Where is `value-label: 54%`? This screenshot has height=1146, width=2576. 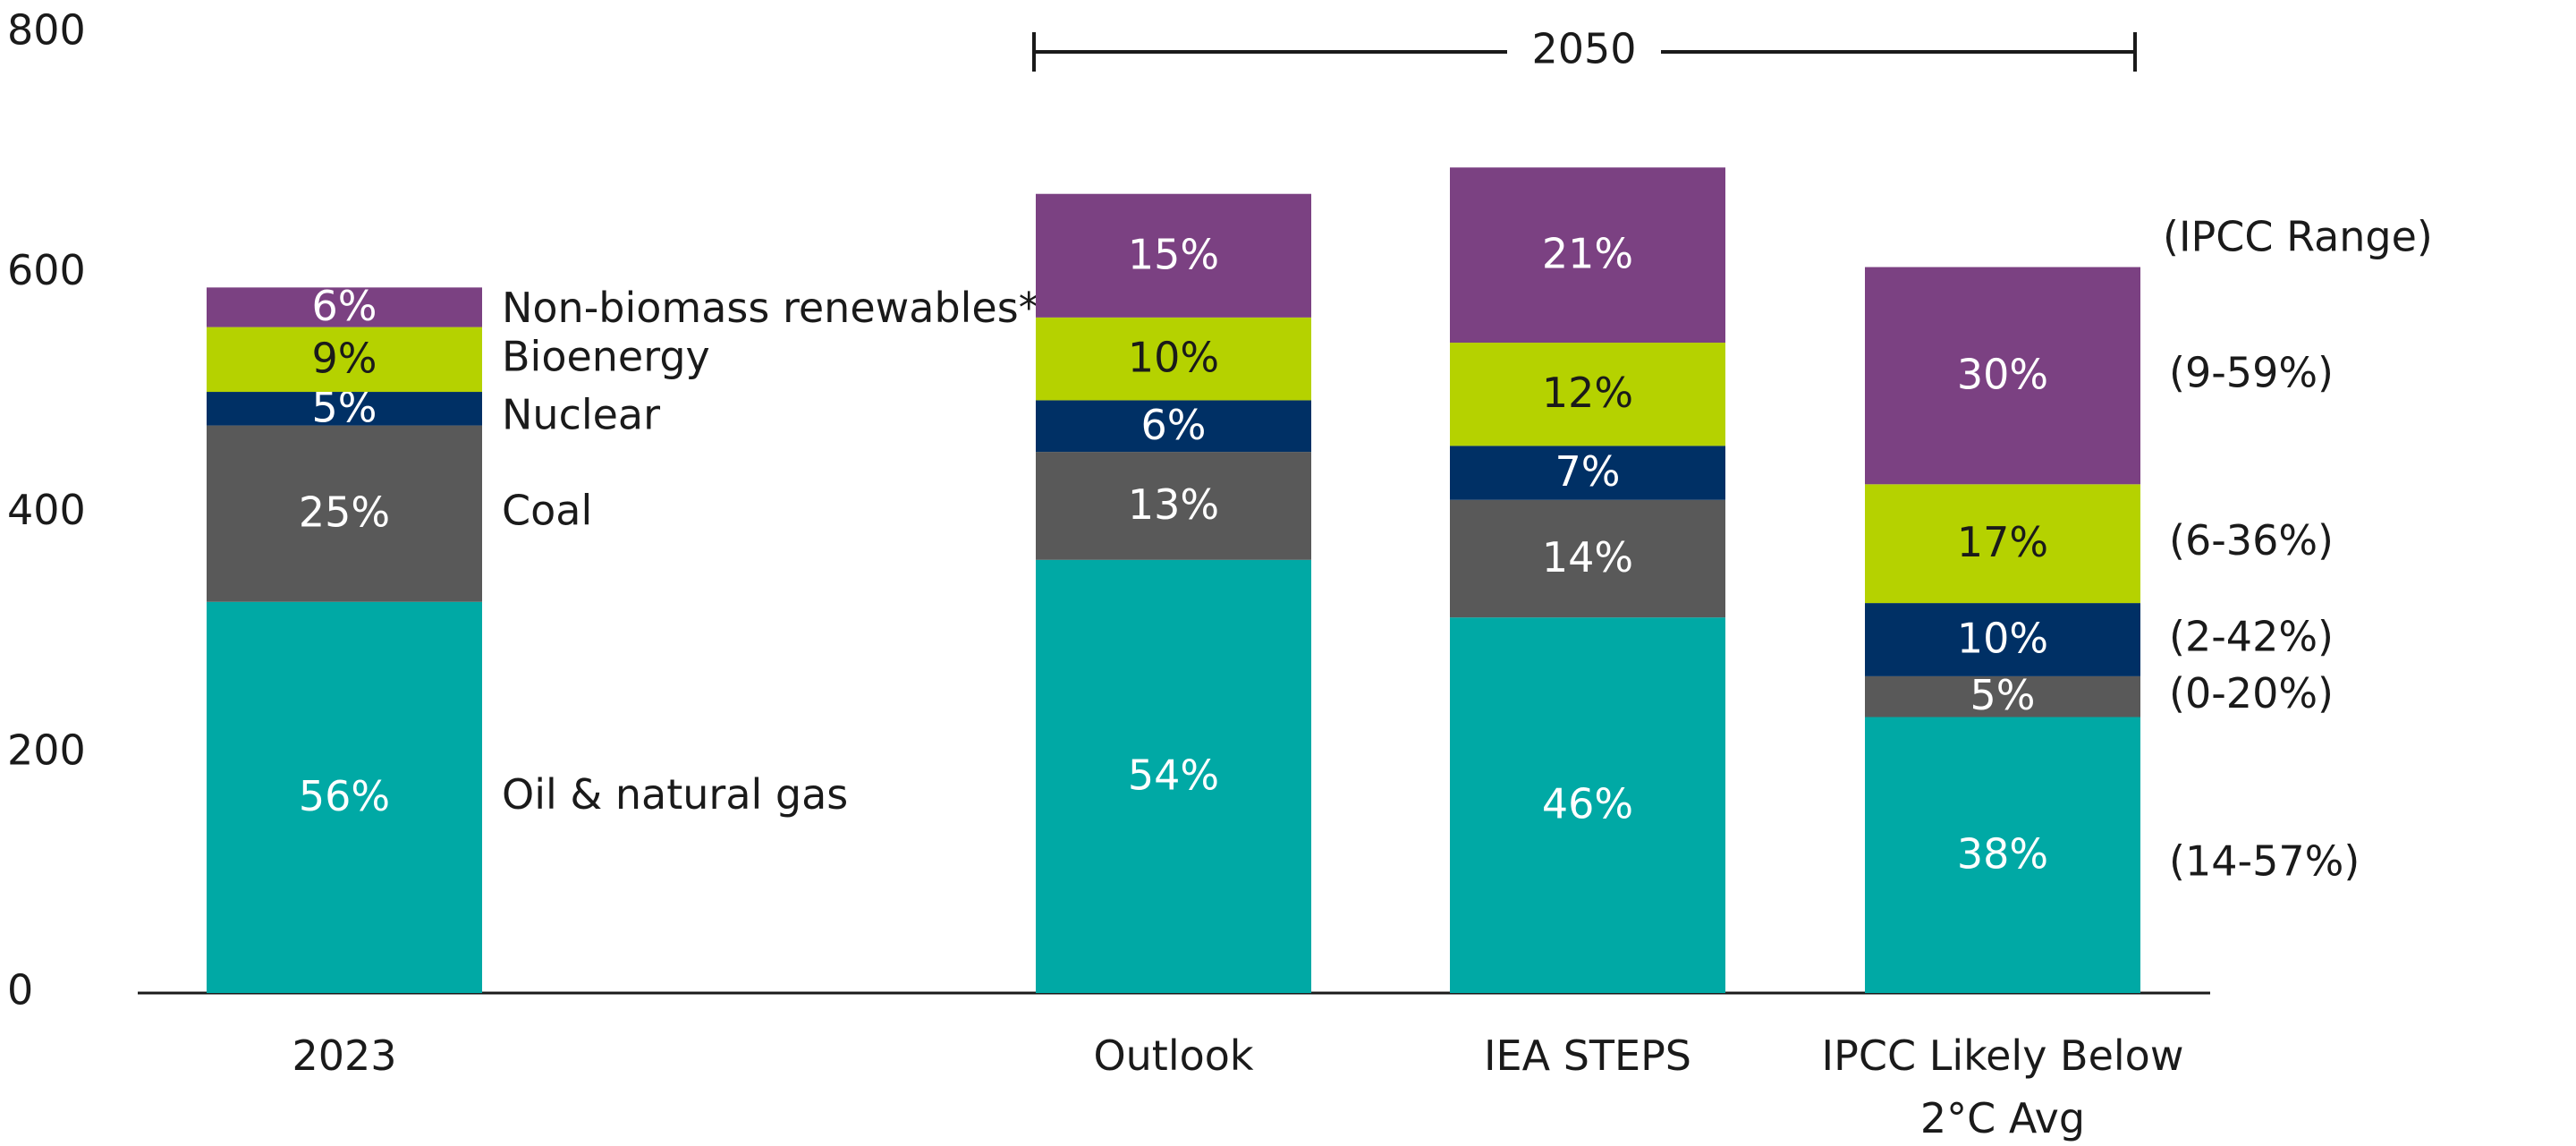 value-label: 54% is located at coordinates (1173, 775).